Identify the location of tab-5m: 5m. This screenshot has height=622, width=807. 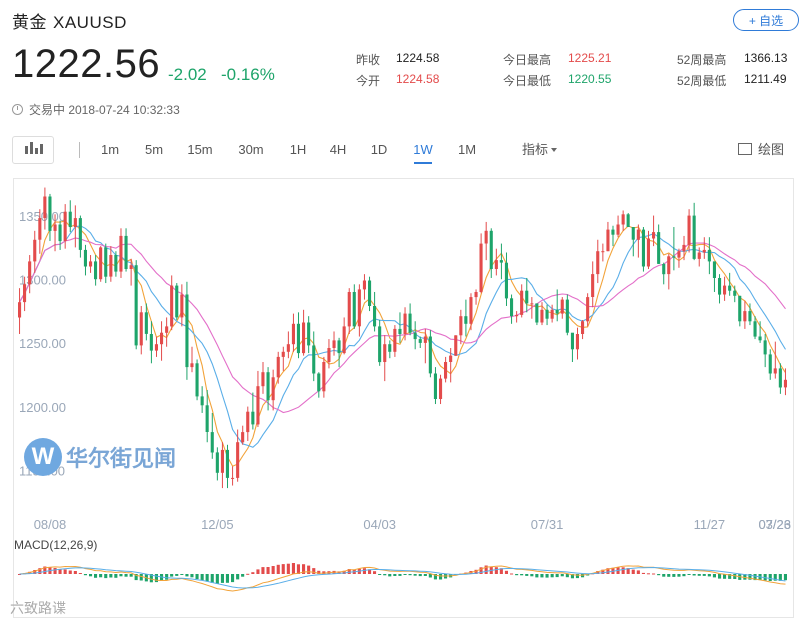
(154, 149).